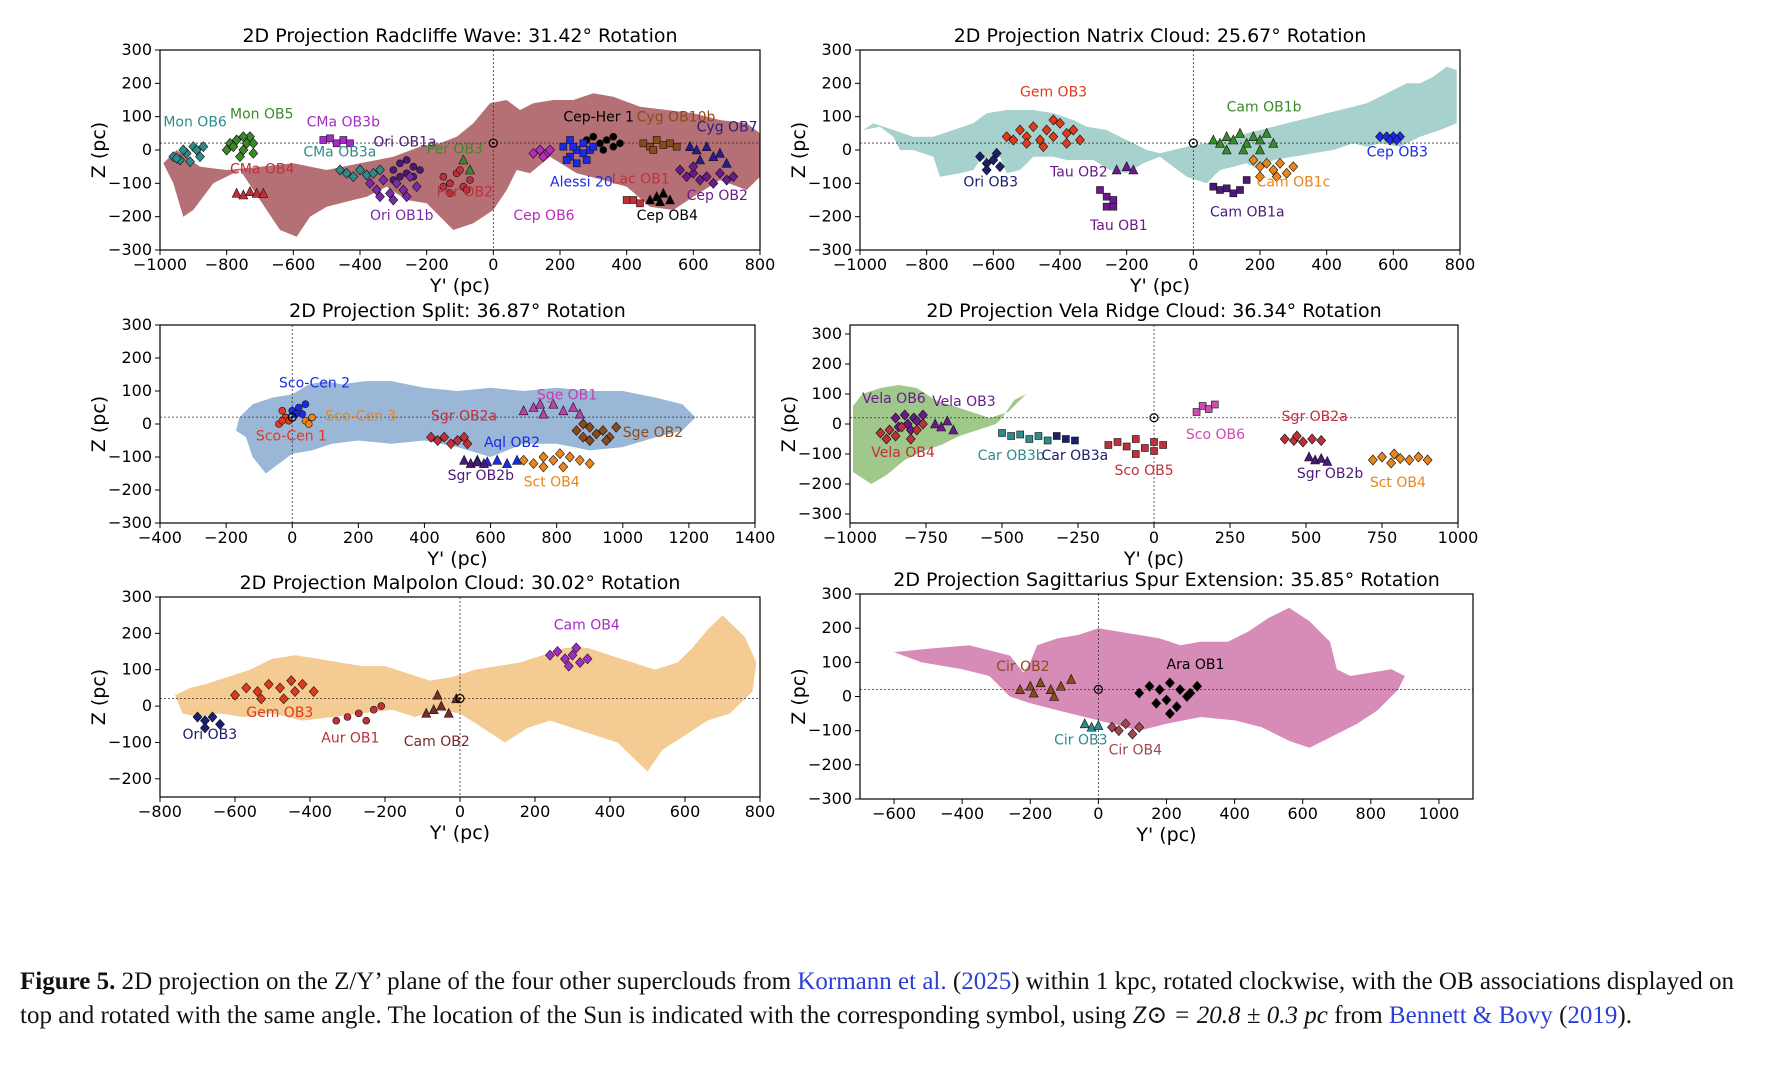 This screenshot has width=1773, height=1091. What do you see at coordinates (358, 537) in the screenshot?
I see `x-tick-label: 200` at bounding box center [358, 537].